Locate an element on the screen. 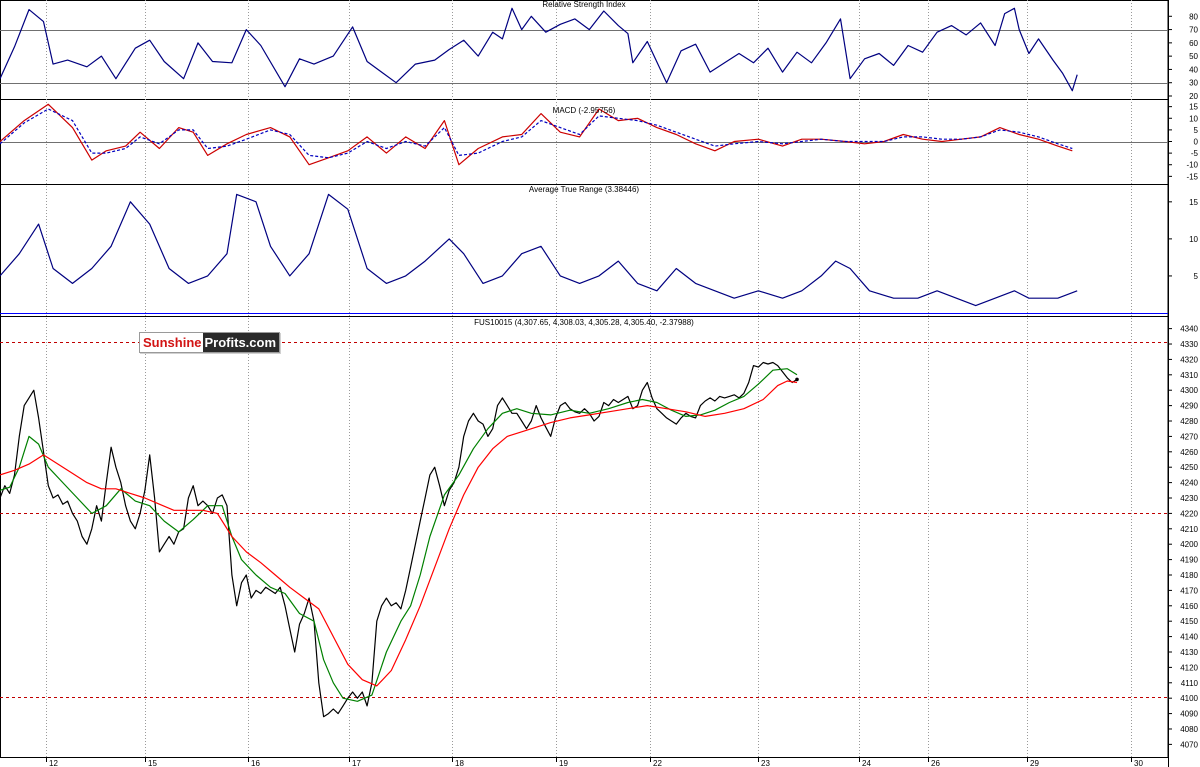 The height and width of the screenshot is (767, 1200). y-tick-label: 4250 is located at coordinates (1189, 467).